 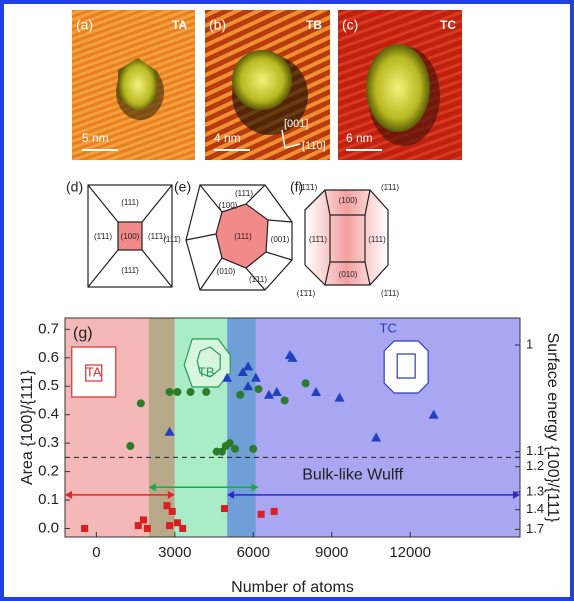 I want to click on panel-label: (a), so click(x=84, y=25).